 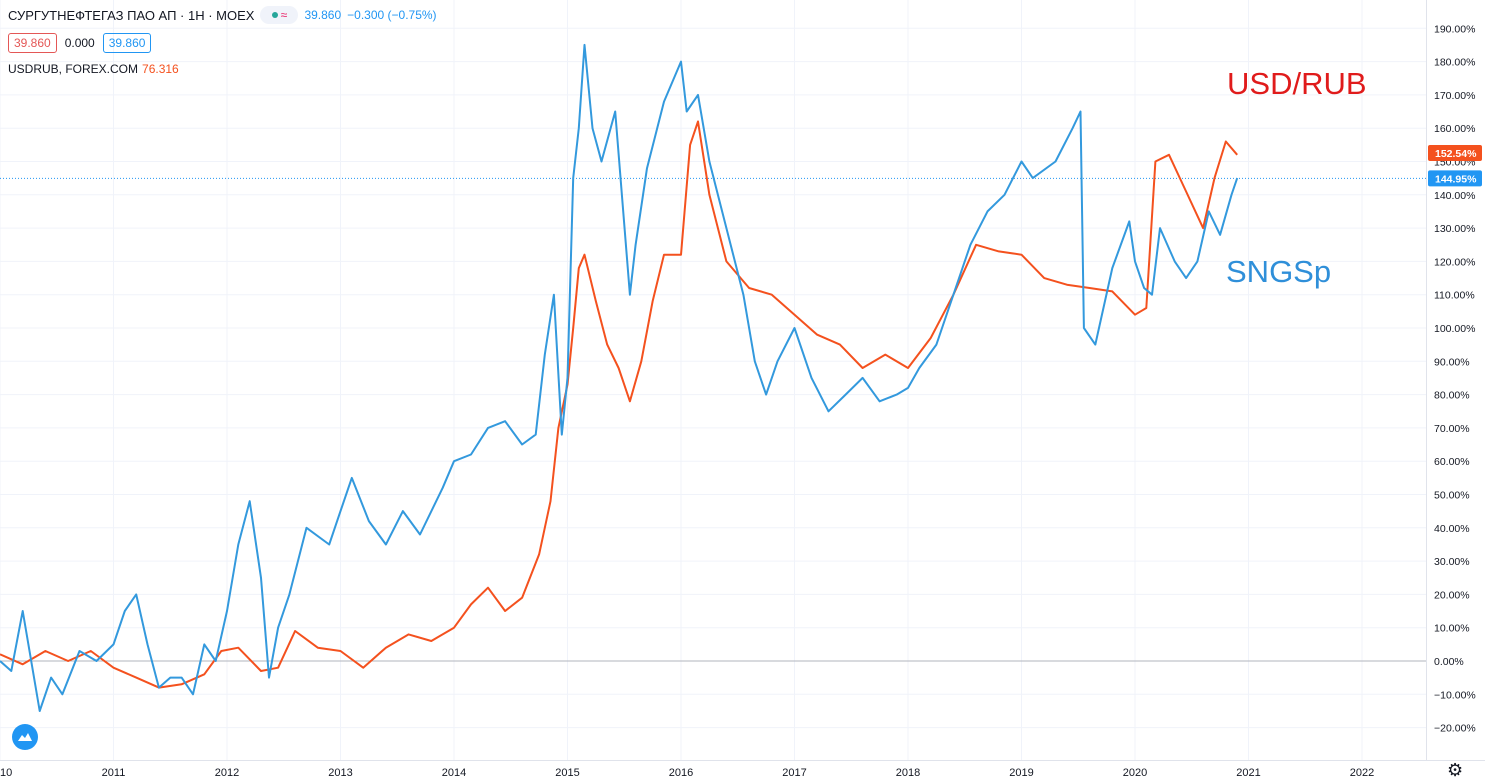 What do you see at coordinates (323, 15) in the screenshot?
I see `last-price: 39.860` at bounding box center [323, 15].